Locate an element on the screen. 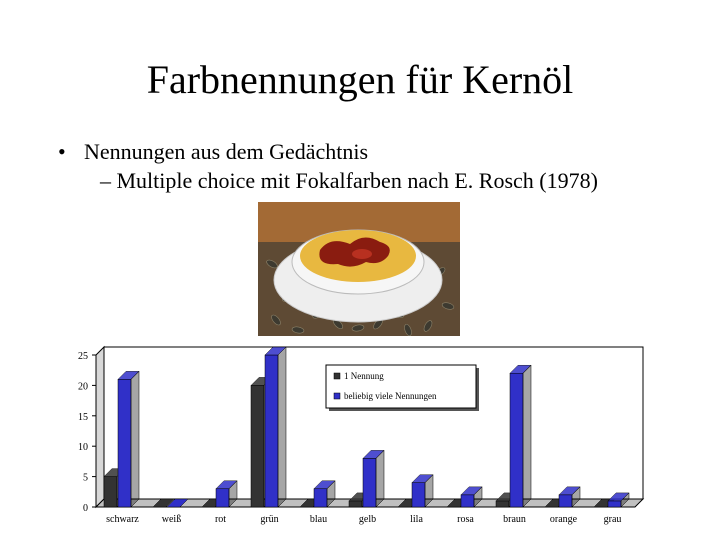 This screenshot has height=540, width=720. y-tick-label: 25 is located at coordinates (83, 356).